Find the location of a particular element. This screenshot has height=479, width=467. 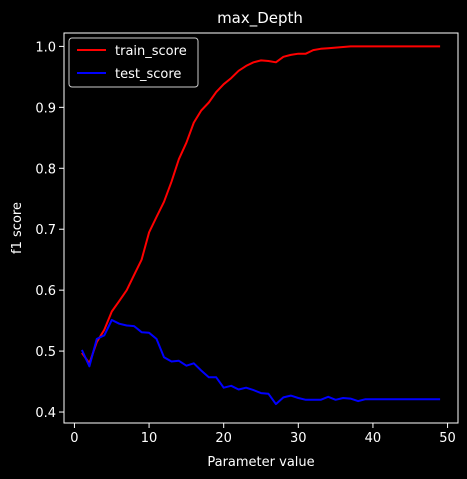

x-tick-label: 30 is located at coordinates (298, 438).